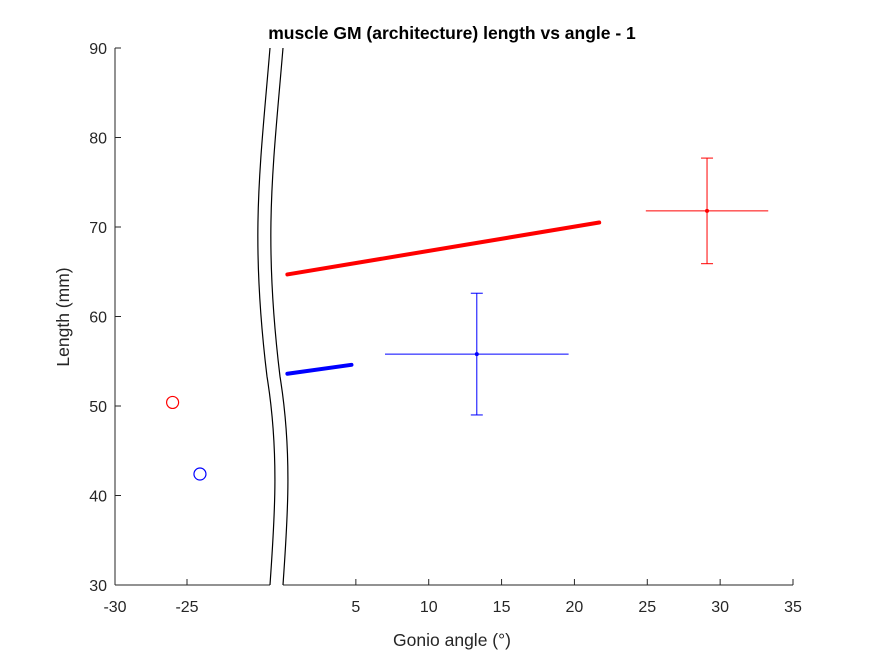 The width and height of the screenshot is (875, 656). Describe the element at coordinates (355, 607) in the screenshot. I see `x-tick-label: 5` at that location.